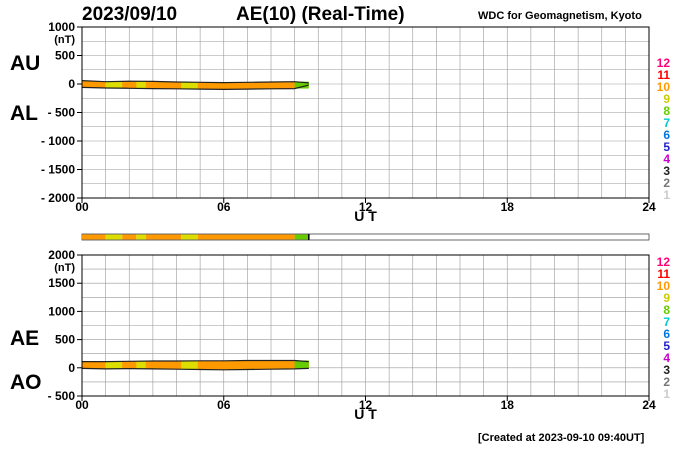  What do you see at coordinates (130, 14) in the screenshot?
I see `chart-date: 2023/09/10` at bounding box center [130, 14].